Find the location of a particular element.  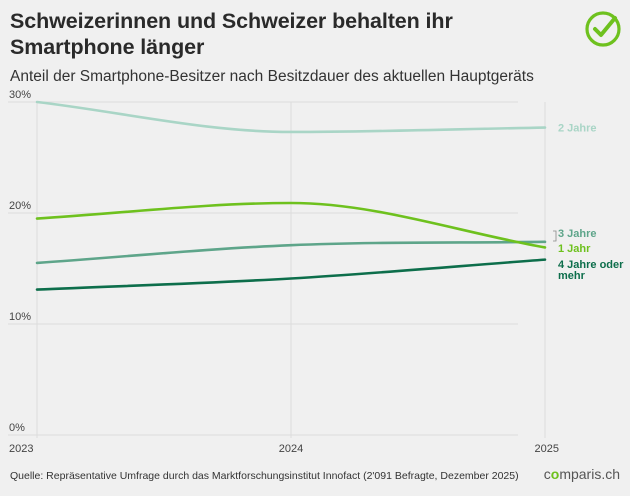

label-connector is located at coordinates (555, 236).